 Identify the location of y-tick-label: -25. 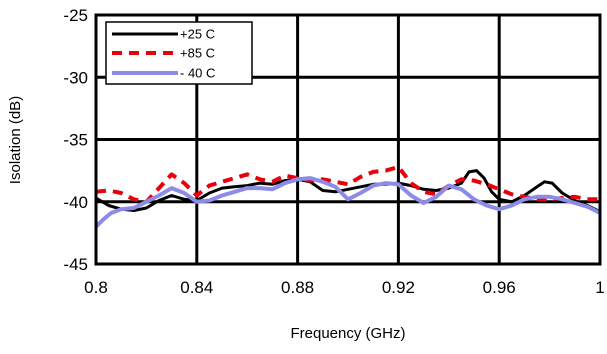
(75, 15).